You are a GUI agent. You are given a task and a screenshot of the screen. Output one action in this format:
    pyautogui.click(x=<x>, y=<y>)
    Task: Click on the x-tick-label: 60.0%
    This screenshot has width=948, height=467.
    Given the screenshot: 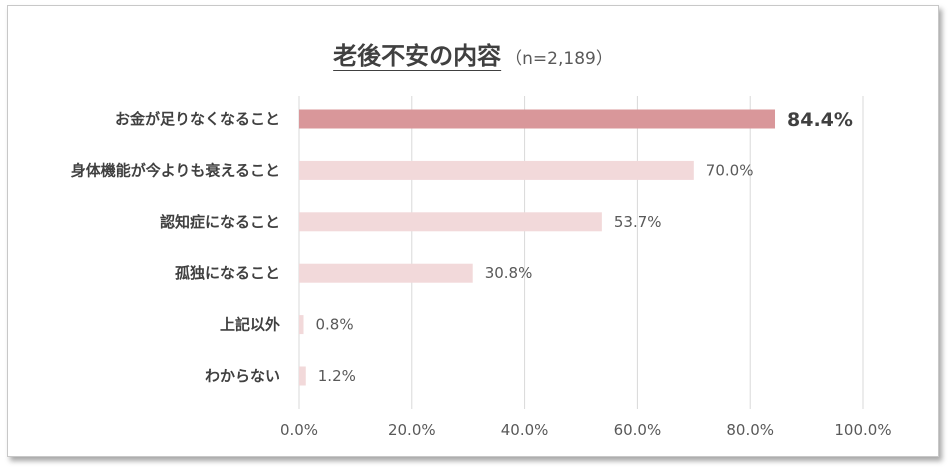 What is the action you would take?
    pyautogui.click(x=638, y=430)
    